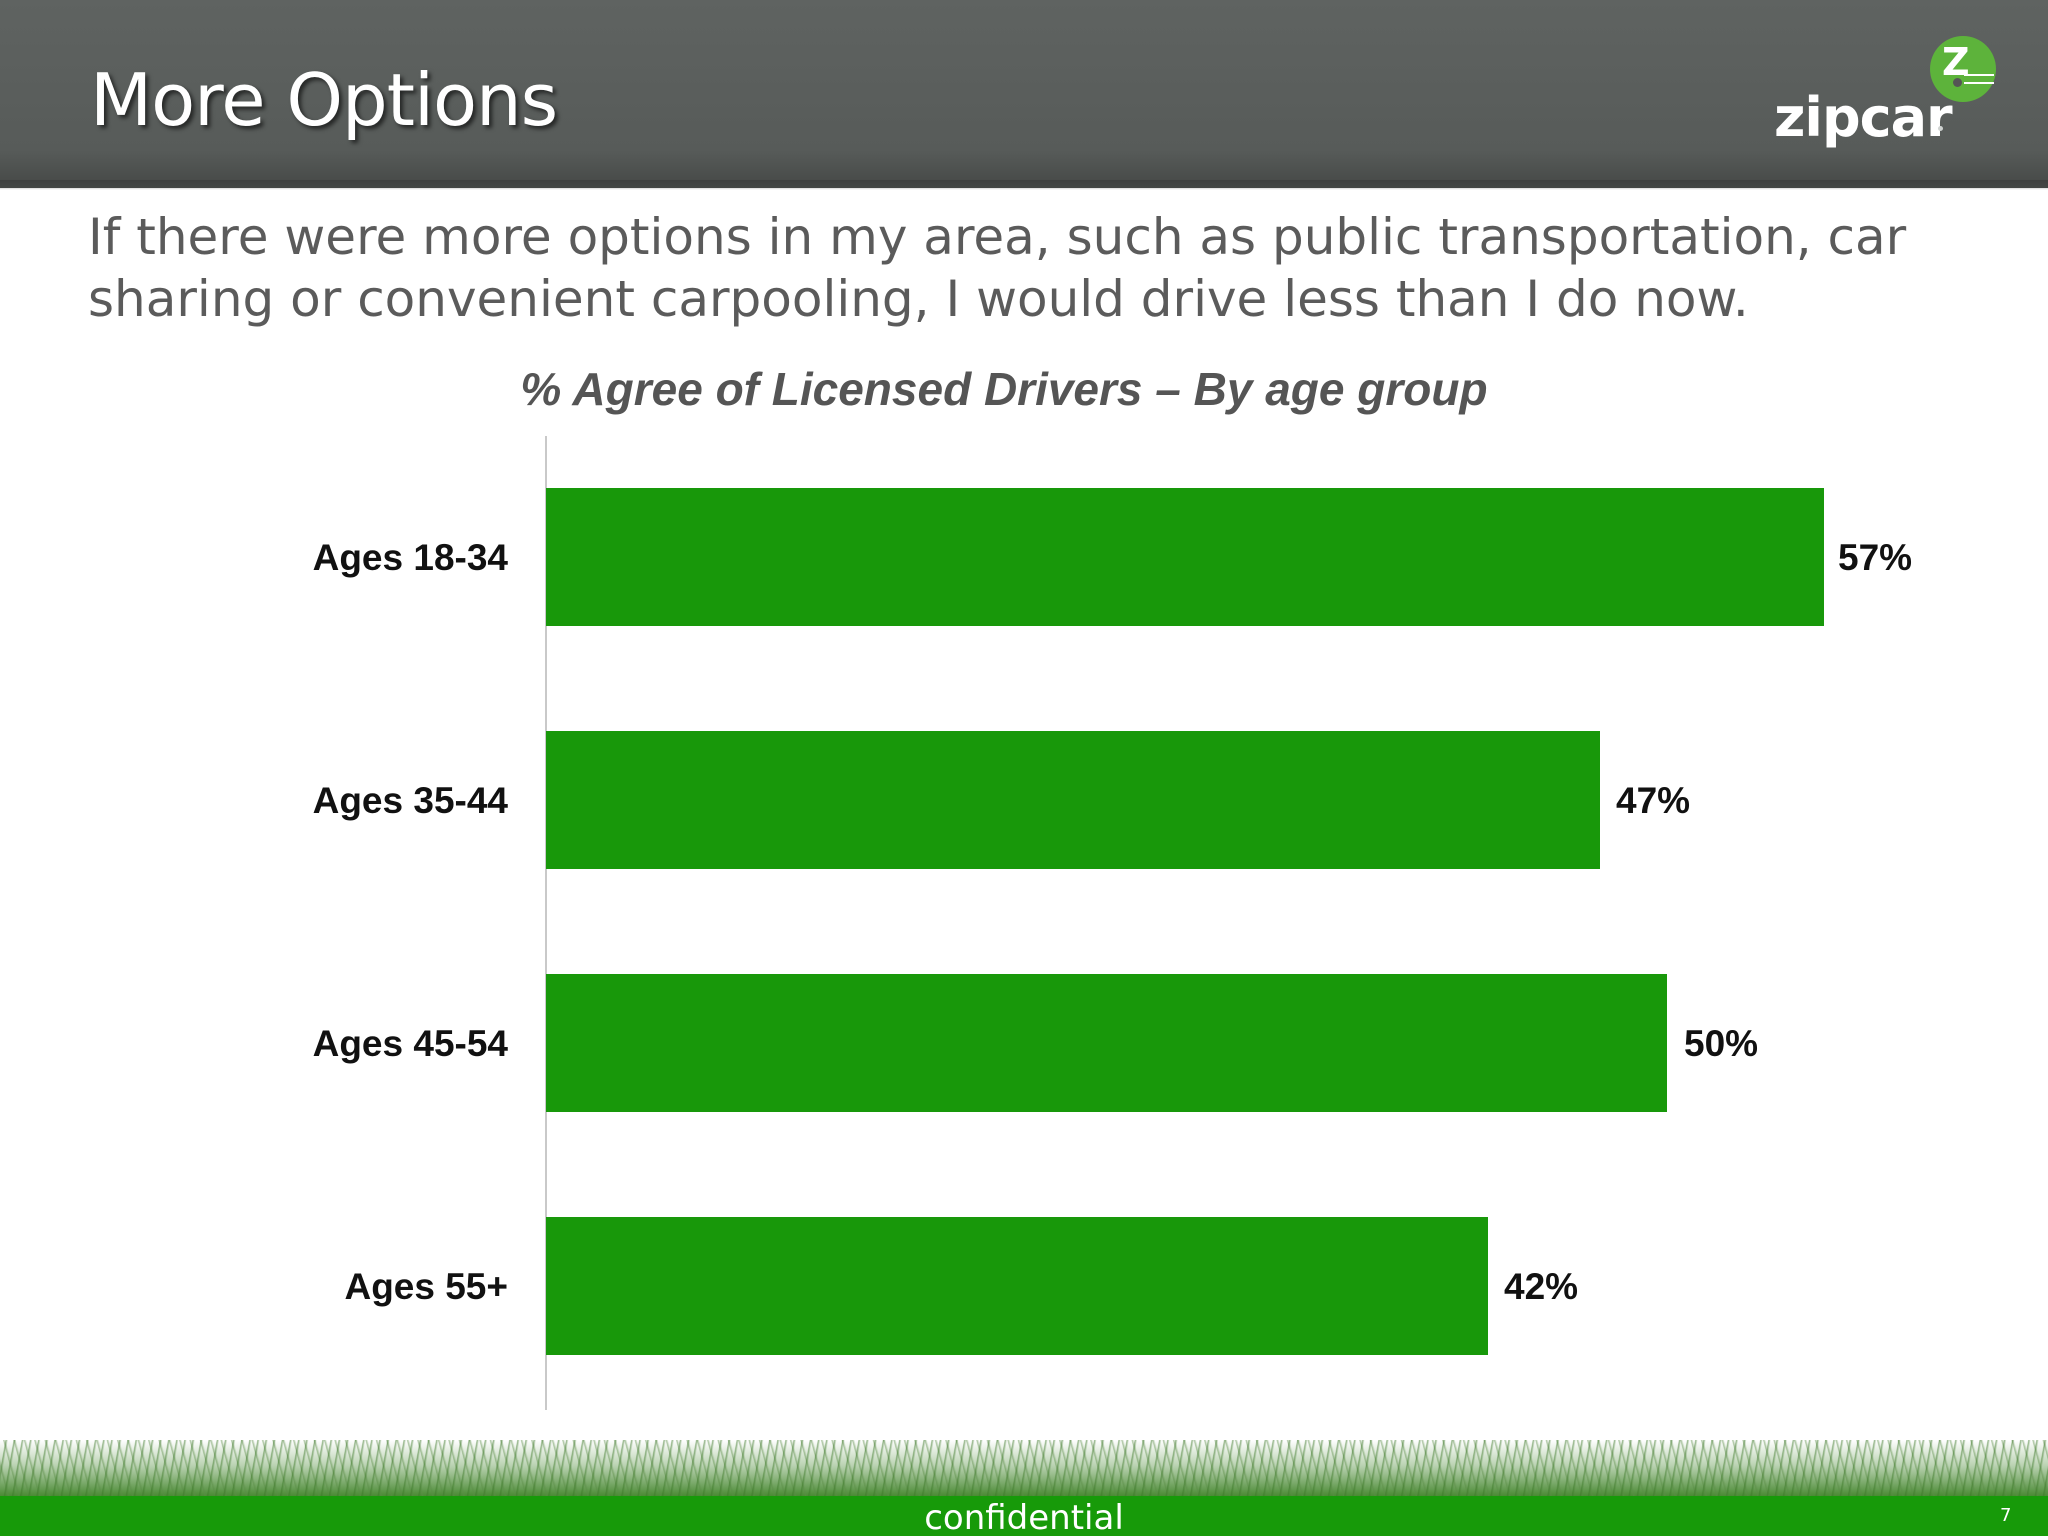 Image resolution: width=2048 pixels, height=1540 pixels. I want to click on chart-row: Ages 55+ 42%, so click(1024, 1287).